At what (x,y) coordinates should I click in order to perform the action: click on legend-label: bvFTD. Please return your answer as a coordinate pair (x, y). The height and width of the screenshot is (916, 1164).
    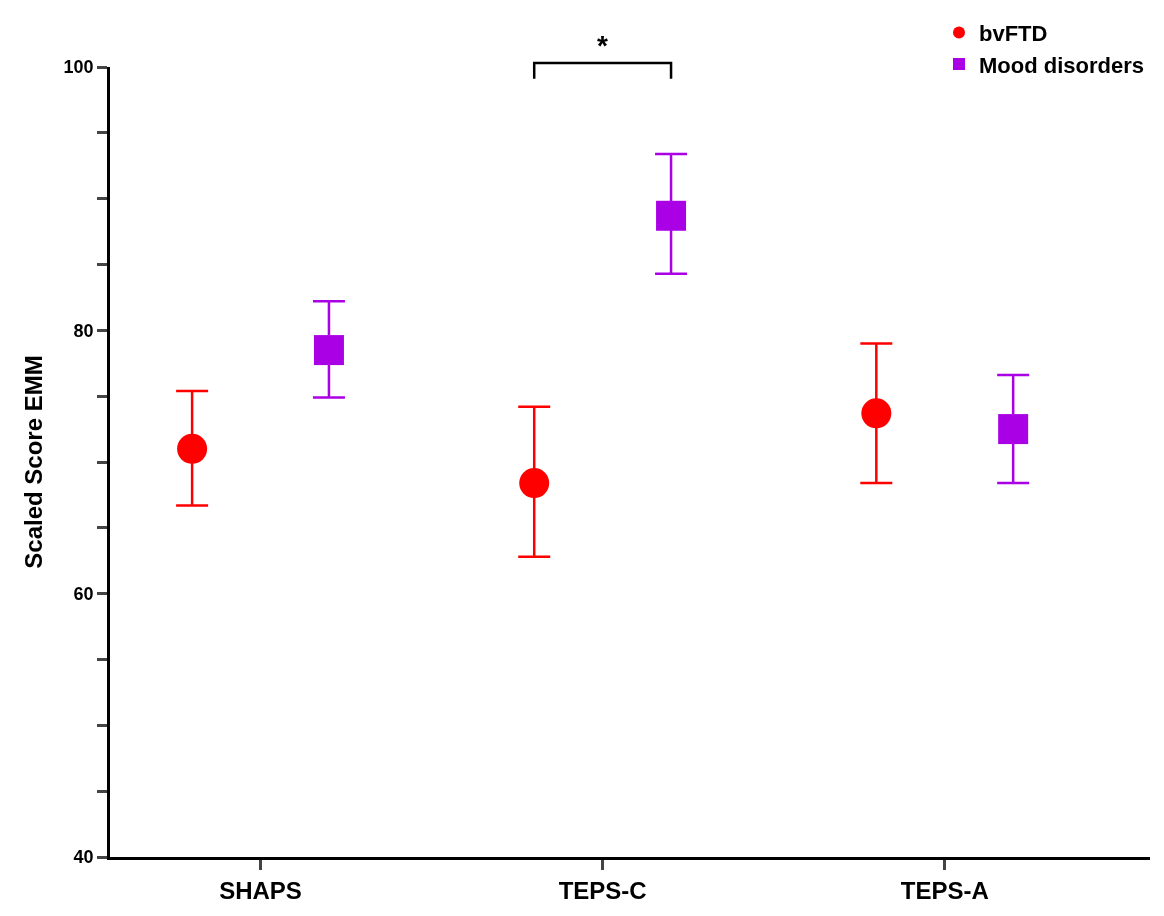
    Looking at the image, I should click on (1013, 34).